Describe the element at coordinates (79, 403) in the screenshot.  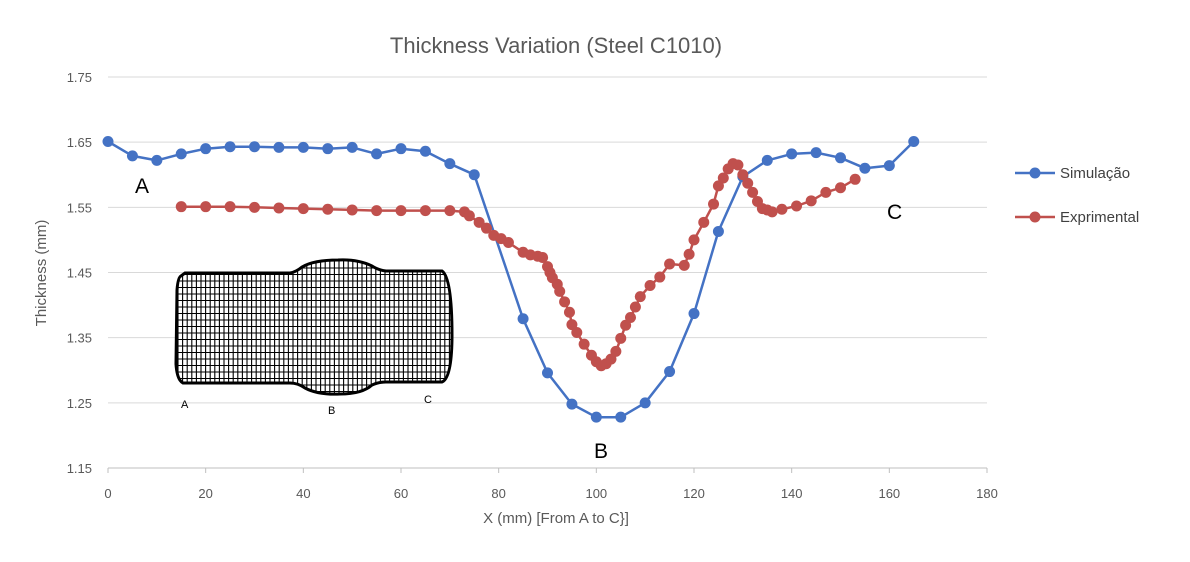
I see `y-tick-label: 1.25` at that location.